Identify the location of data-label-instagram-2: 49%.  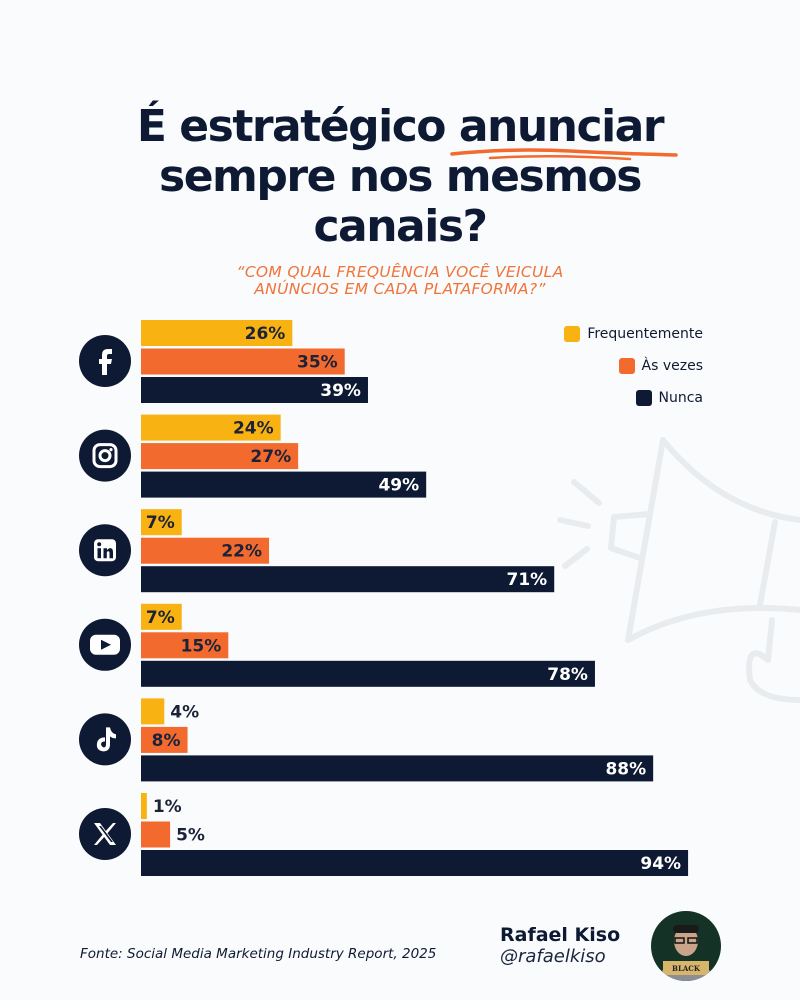
(398, 486).